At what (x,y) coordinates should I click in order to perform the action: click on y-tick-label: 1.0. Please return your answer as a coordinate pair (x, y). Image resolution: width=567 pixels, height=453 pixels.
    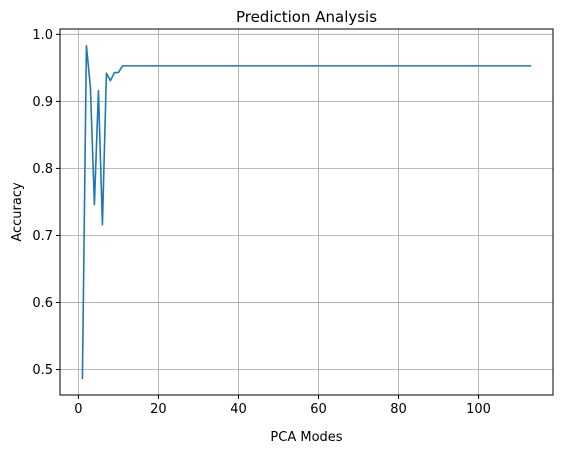
    Looking at the image, I should click on (42, 35).